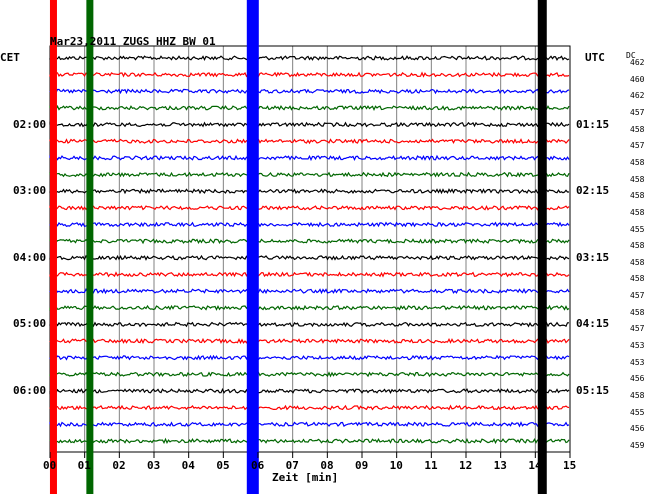  I want to click on dc-value-14: 457, so click(637, 296).